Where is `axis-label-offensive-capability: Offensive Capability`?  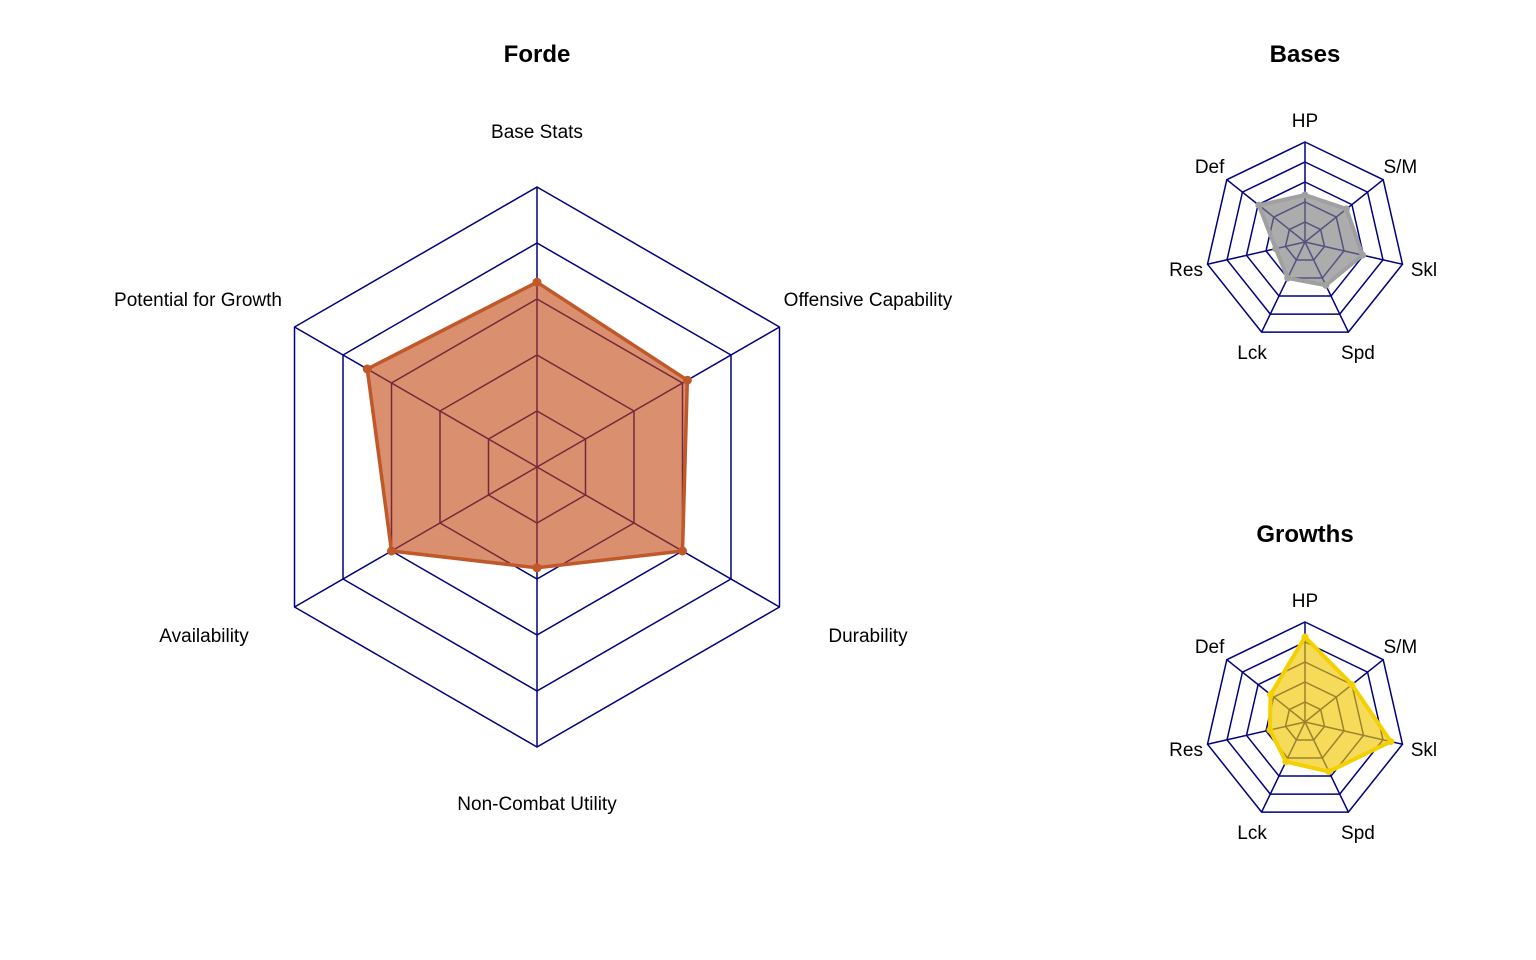
axis-label-offensive-capability: Offensive Capability is located at coordinates (868, 300).